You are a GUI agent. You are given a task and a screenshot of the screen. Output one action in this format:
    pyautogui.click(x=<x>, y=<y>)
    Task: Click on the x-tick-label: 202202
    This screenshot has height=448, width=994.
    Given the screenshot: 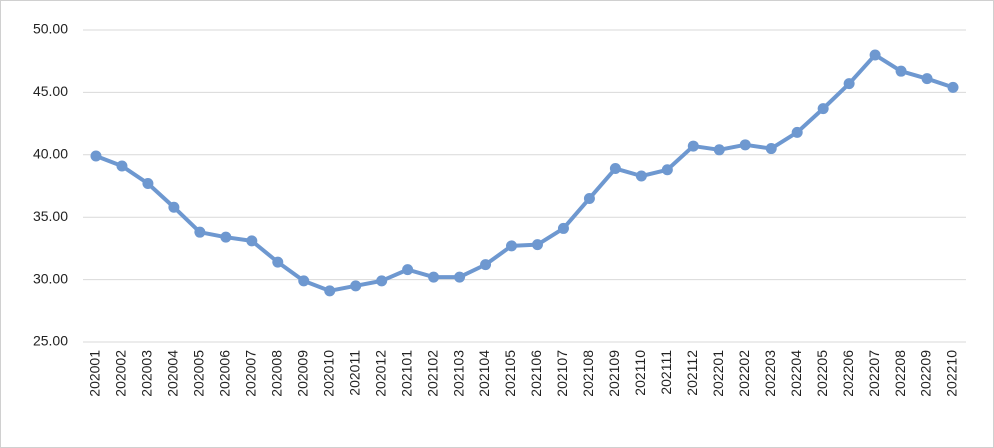 What is the action you would take?
    pyautogui.click(x=744, y=373)
    